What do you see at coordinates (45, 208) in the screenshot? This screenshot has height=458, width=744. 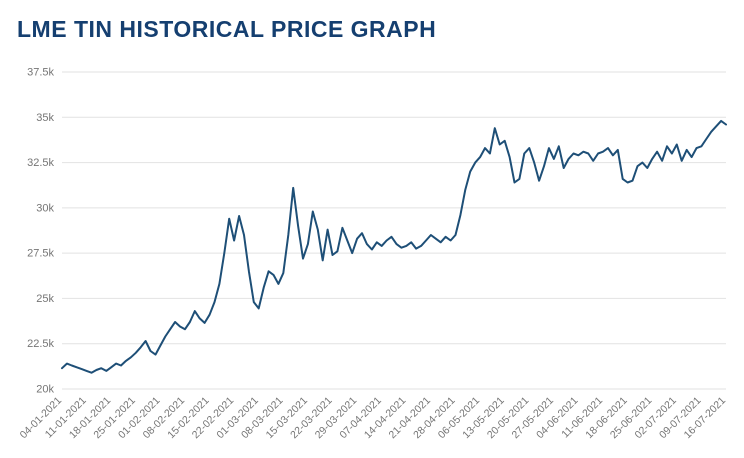 I see `y-axis-label: 30k` at bounding box center [45, 208].